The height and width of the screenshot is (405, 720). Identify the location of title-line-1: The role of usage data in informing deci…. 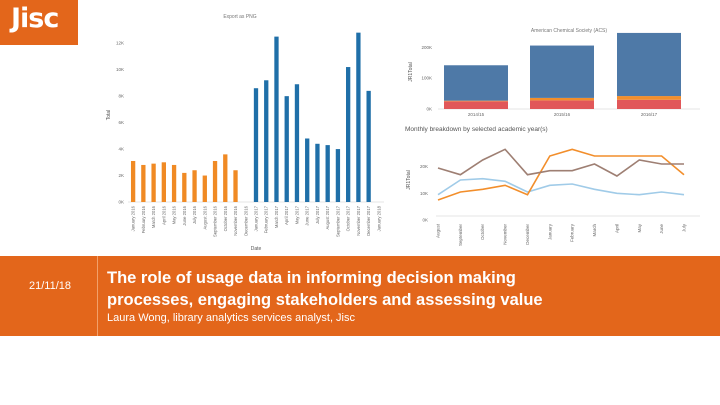
(311, 278).